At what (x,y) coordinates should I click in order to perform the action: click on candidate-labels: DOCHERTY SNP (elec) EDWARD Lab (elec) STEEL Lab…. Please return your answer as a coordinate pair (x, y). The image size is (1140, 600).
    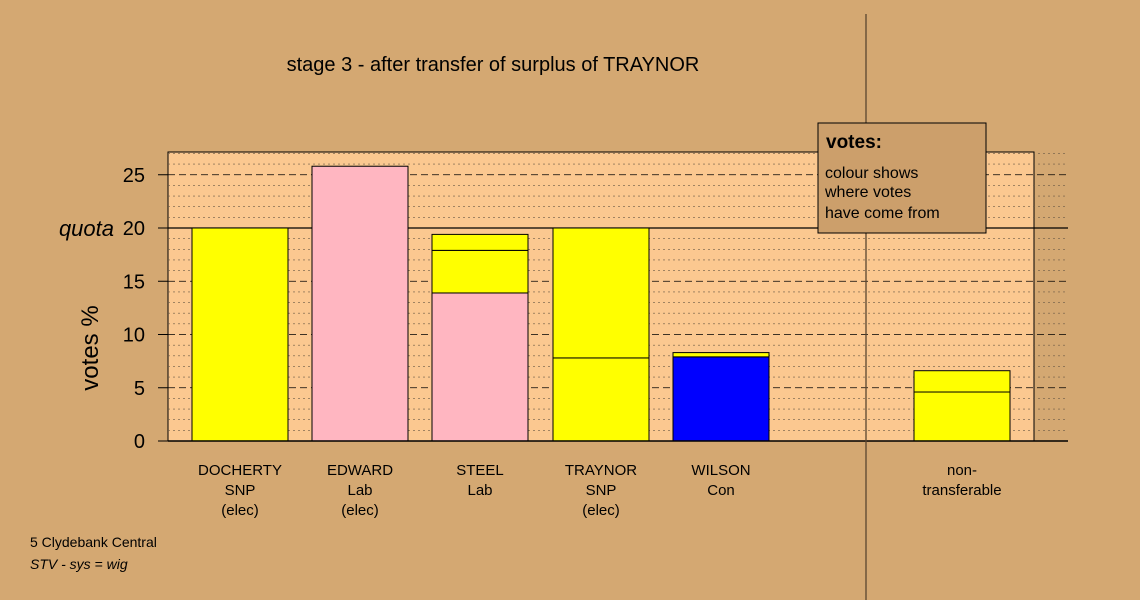
    Looking at the image, I should click on (600, 490).